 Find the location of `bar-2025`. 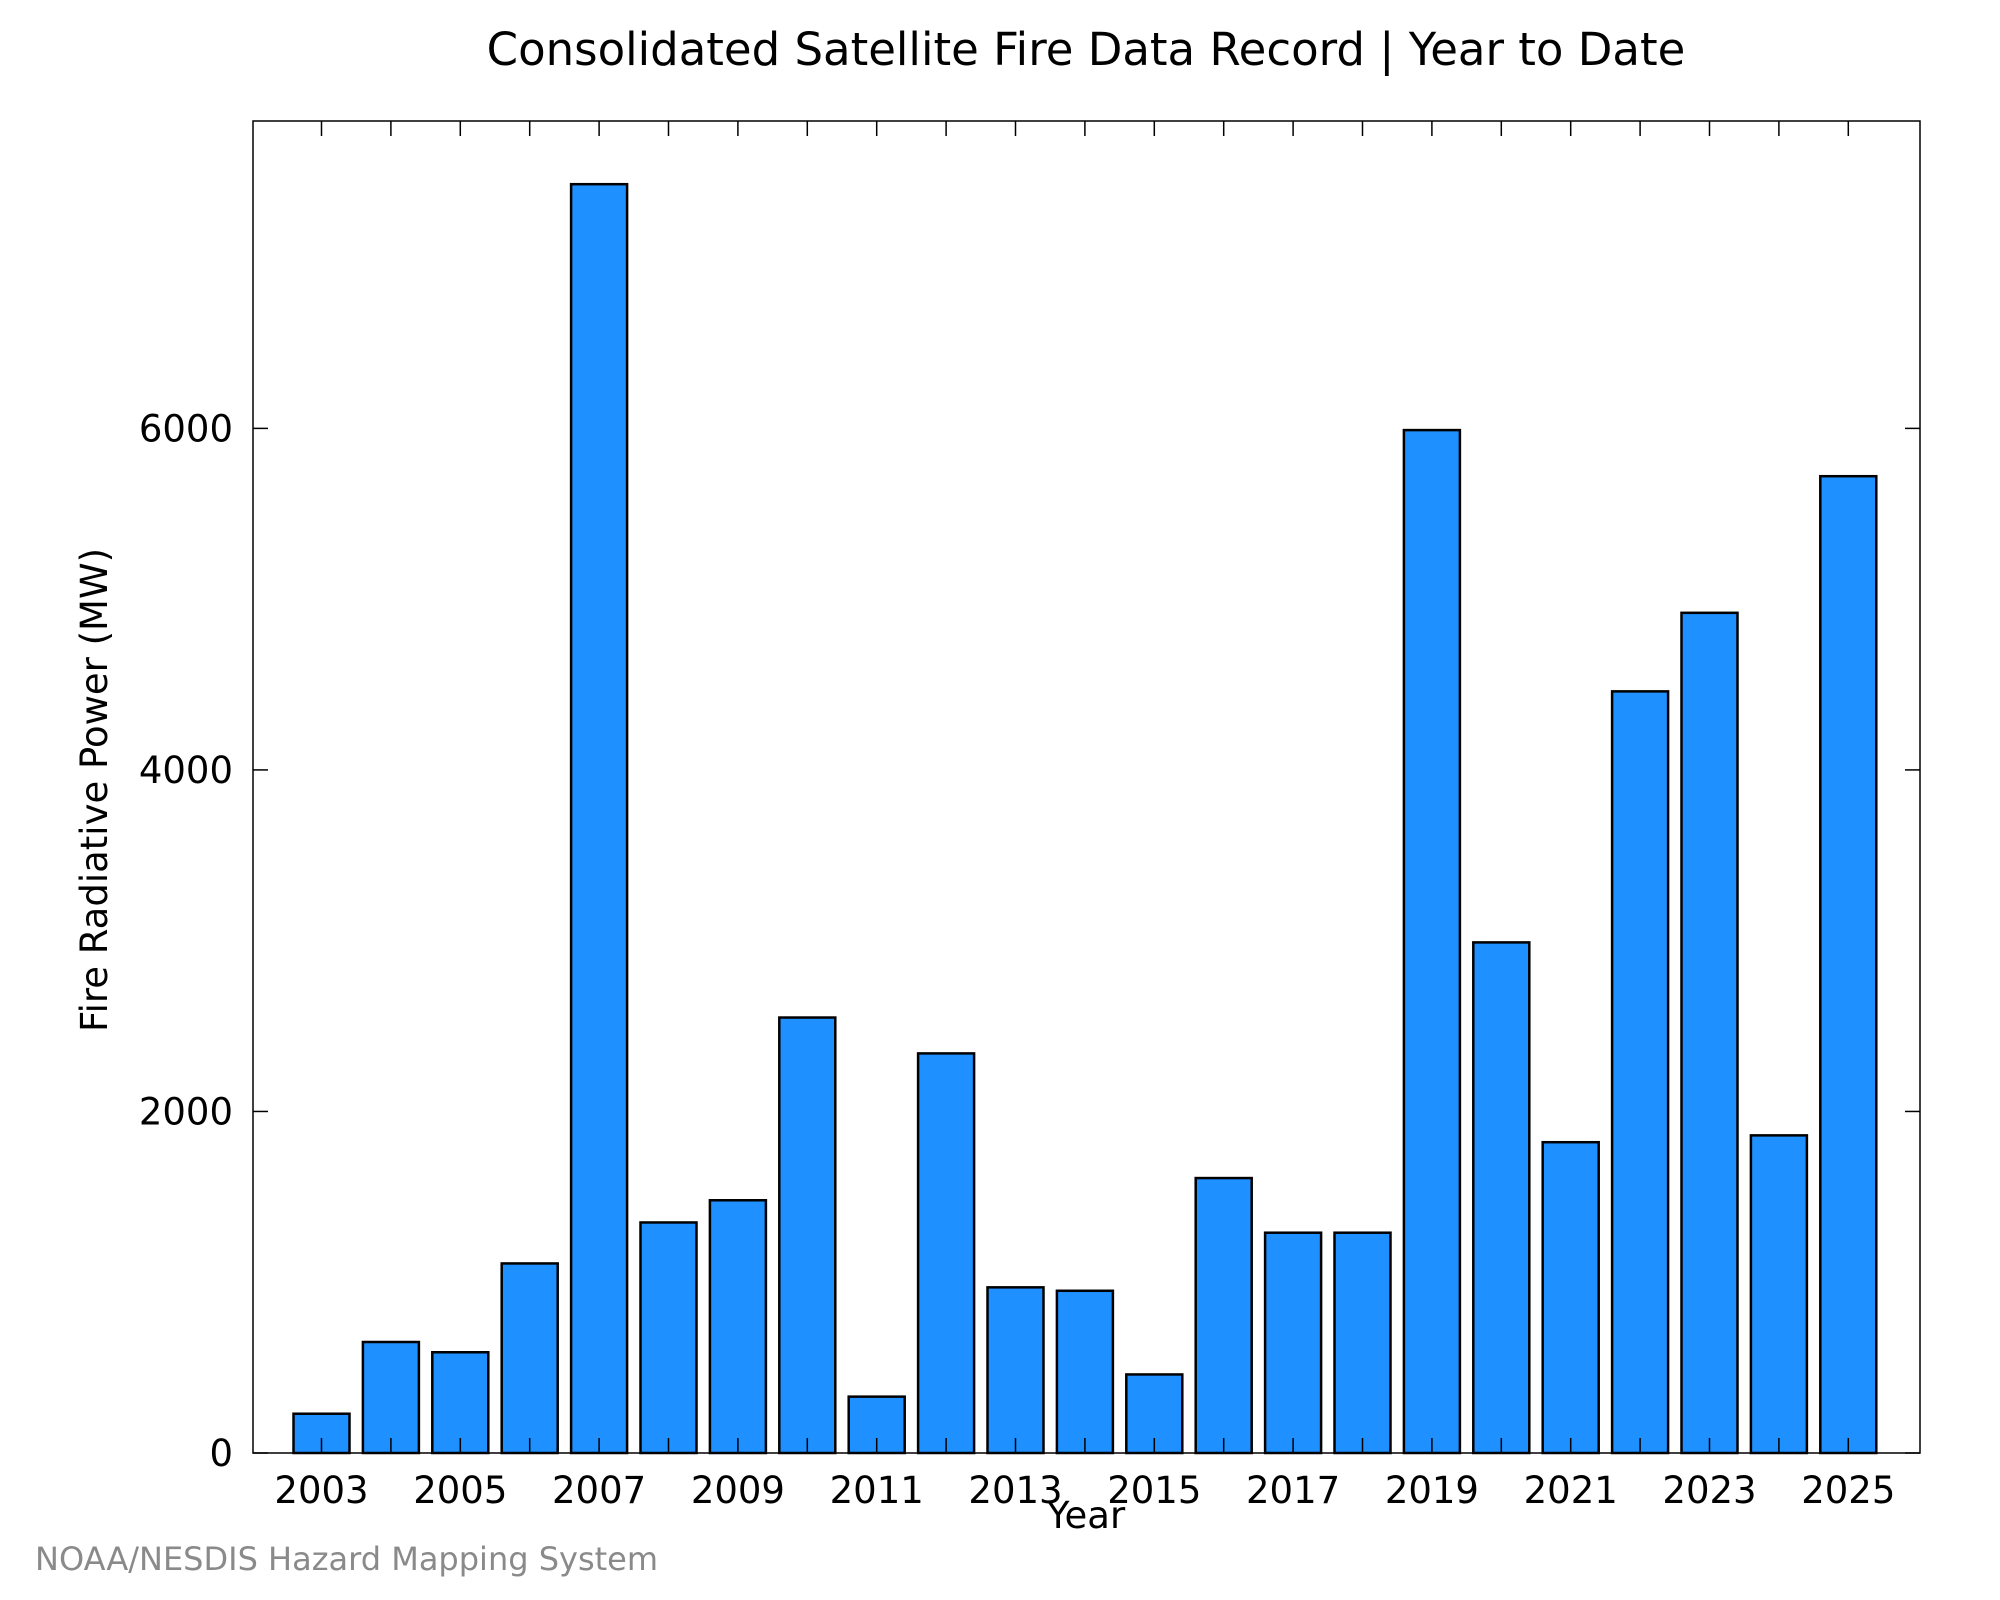

bar-2025 is located at coordinates (1848, 964).